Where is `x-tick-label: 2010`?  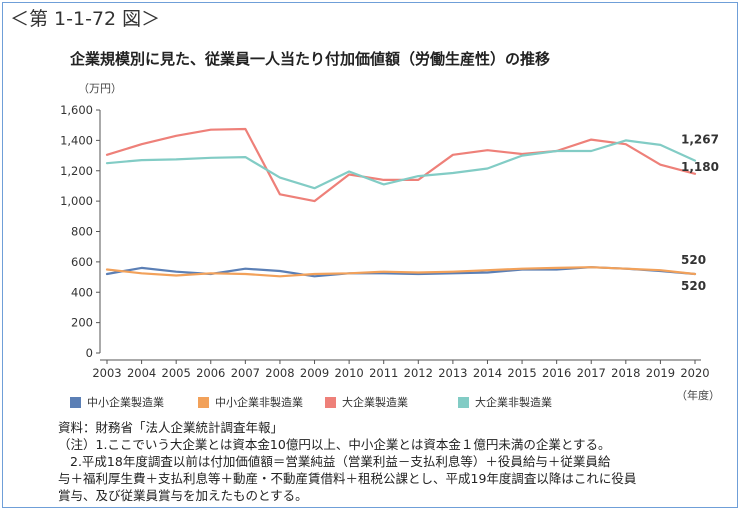
x-tick-label: 2010 is located at coordinates (348, 373).